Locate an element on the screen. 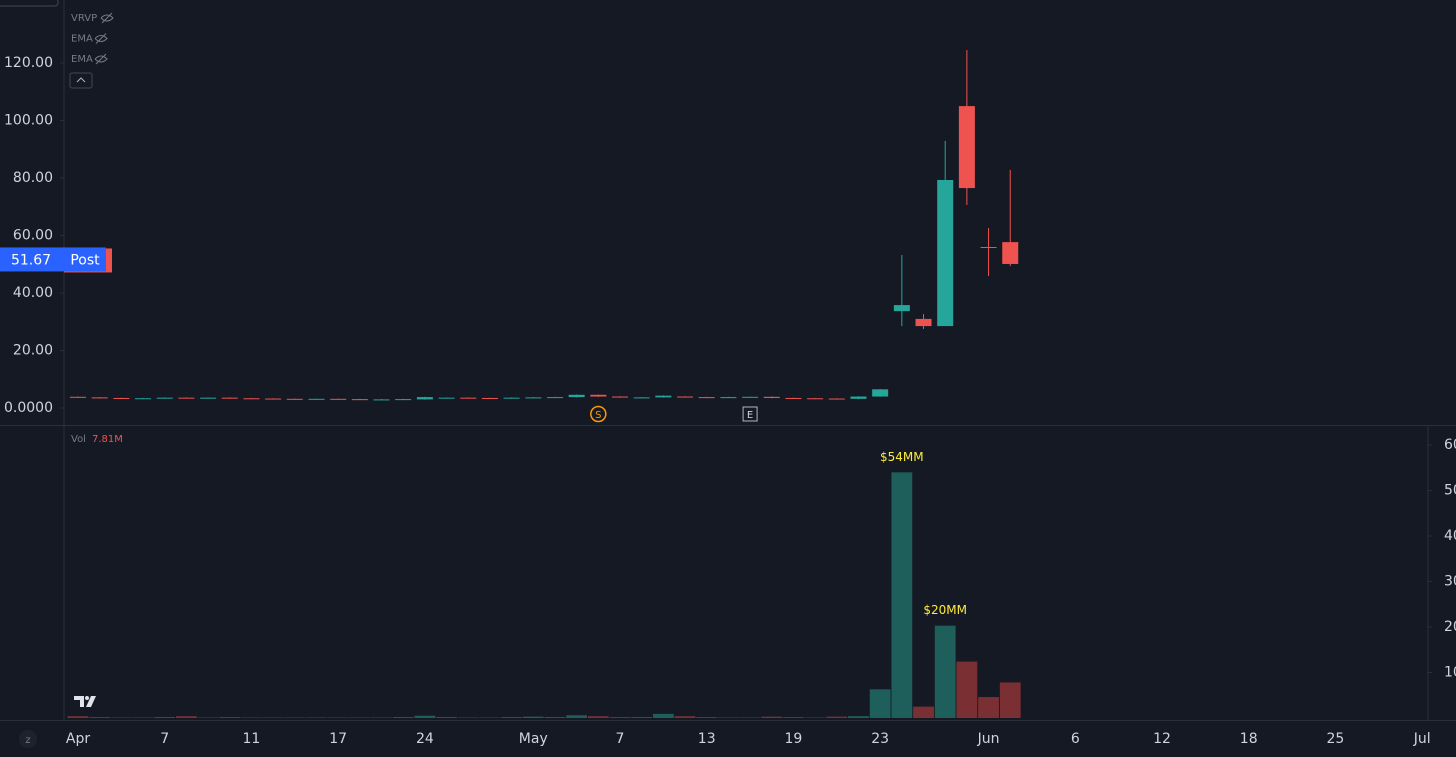 The height and width of the screenshot is (757, 1456). x-tick-label: 13 is located at coordinates (707, 739).